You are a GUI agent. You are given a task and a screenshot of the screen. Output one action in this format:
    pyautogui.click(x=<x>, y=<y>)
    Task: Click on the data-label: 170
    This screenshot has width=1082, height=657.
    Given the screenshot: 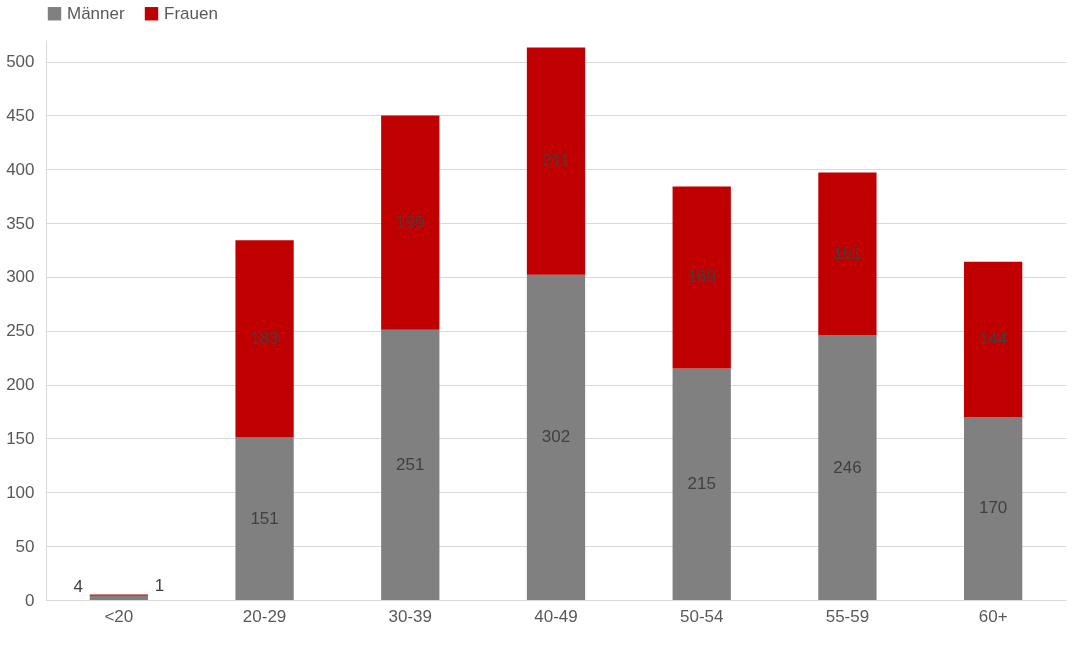 What is the action you would take?
    pyautogui.click(x=993, y=508)
    